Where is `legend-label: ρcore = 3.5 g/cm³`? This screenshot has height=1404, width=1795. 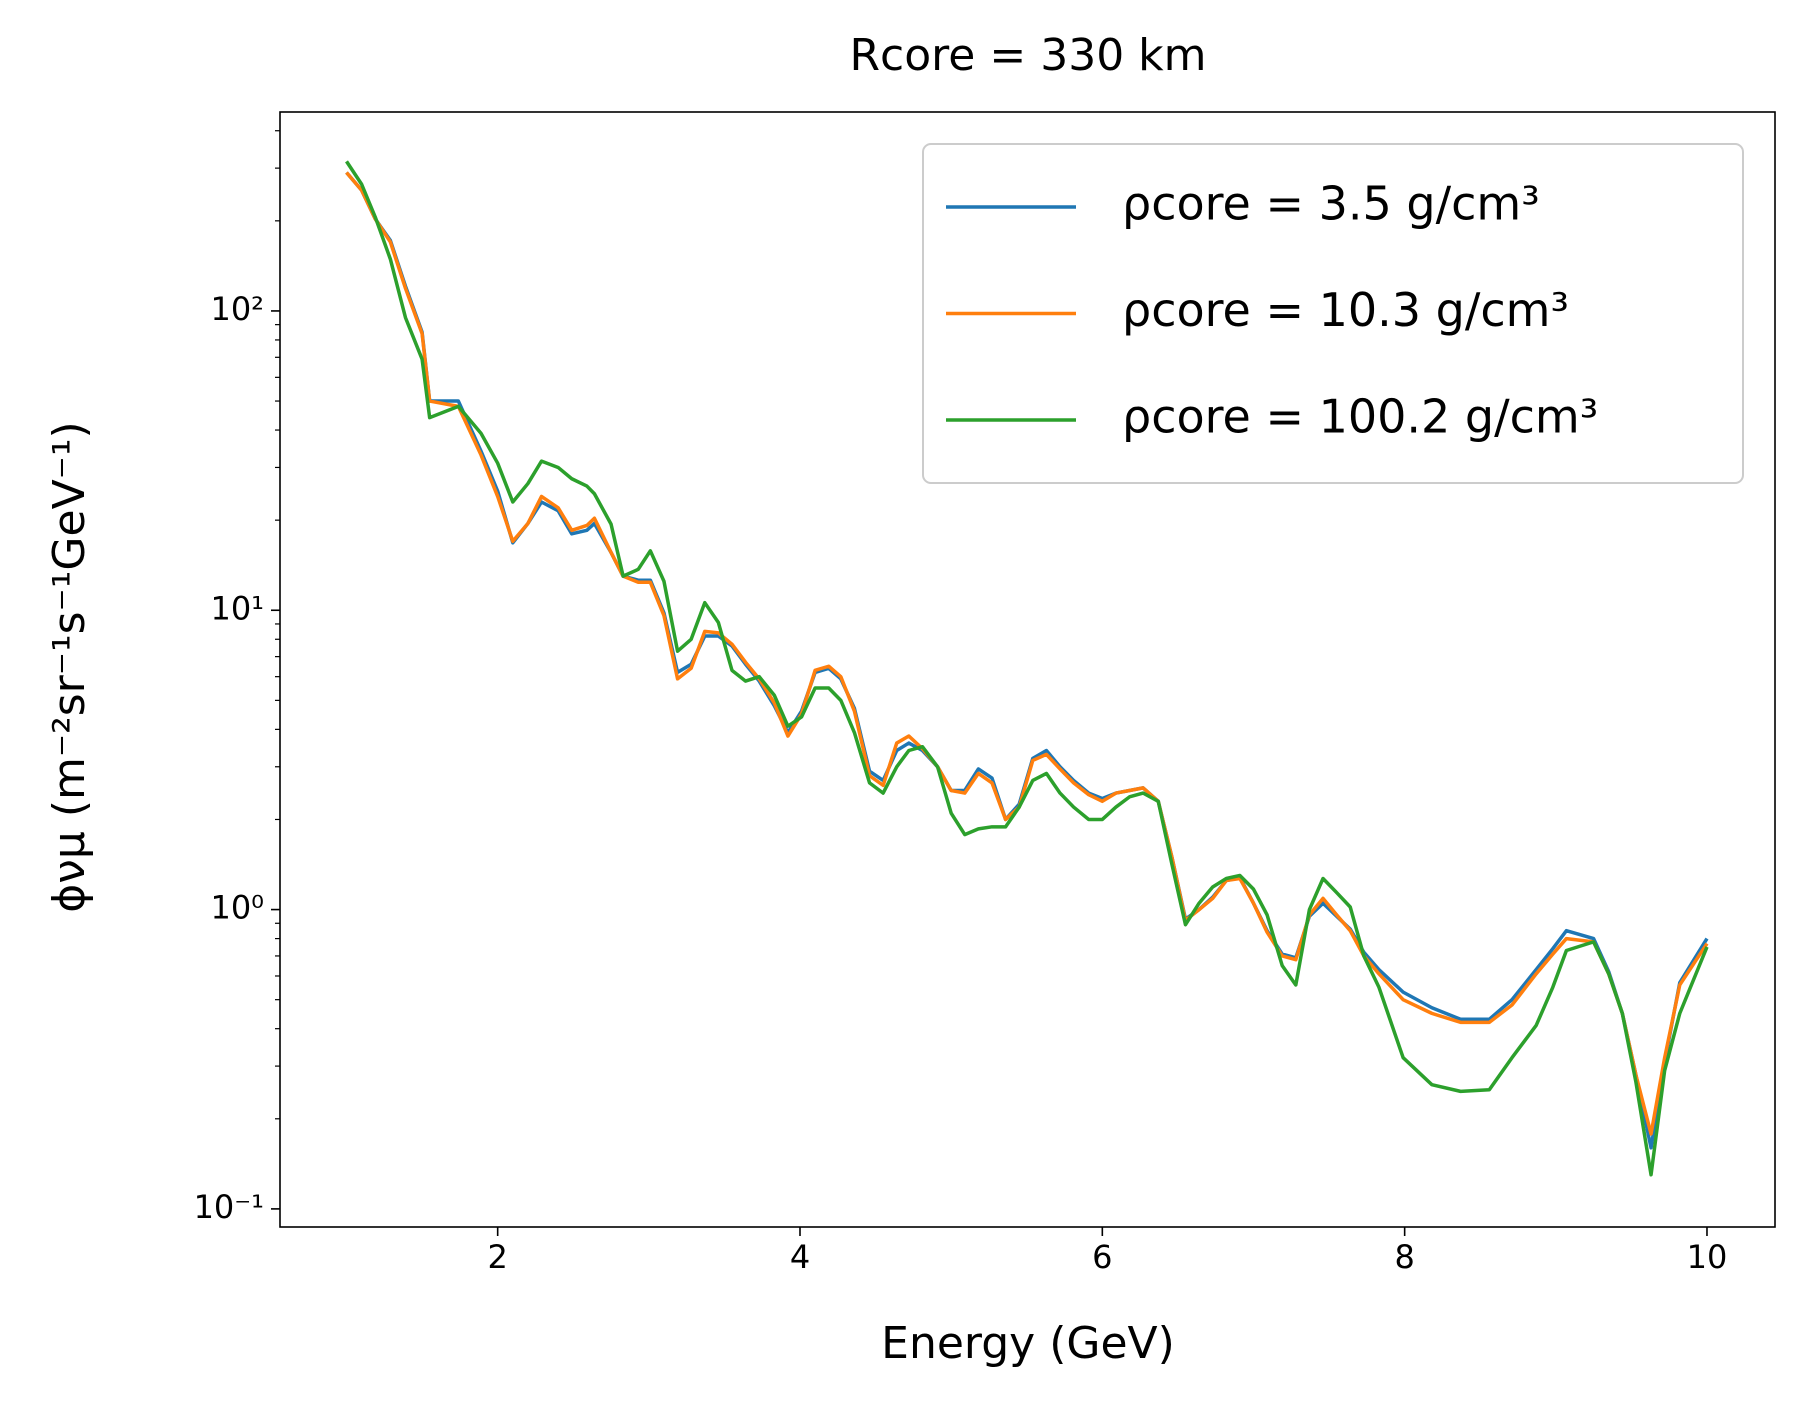 legend-label: ρcore = 3.5 g/cm³ is located at coordinates (1331, 204).